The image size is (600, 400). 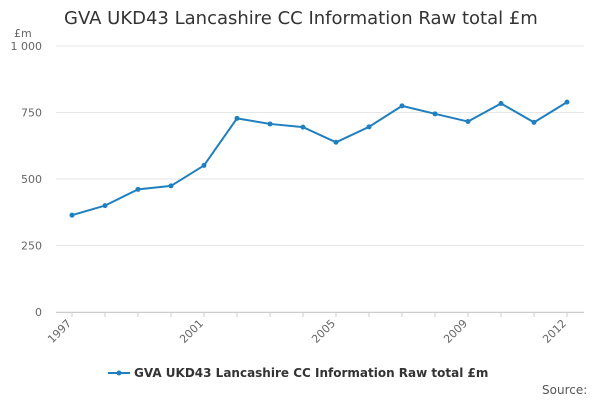 I want to click on y-tick-label: 250, so click(x=31, y=246).